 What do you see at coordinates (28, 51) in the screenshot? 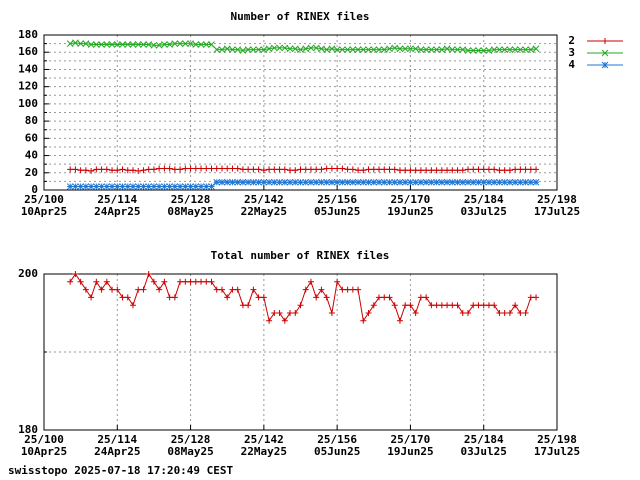
I see `y-tick-label: 160` at bounding box center [28, 51].